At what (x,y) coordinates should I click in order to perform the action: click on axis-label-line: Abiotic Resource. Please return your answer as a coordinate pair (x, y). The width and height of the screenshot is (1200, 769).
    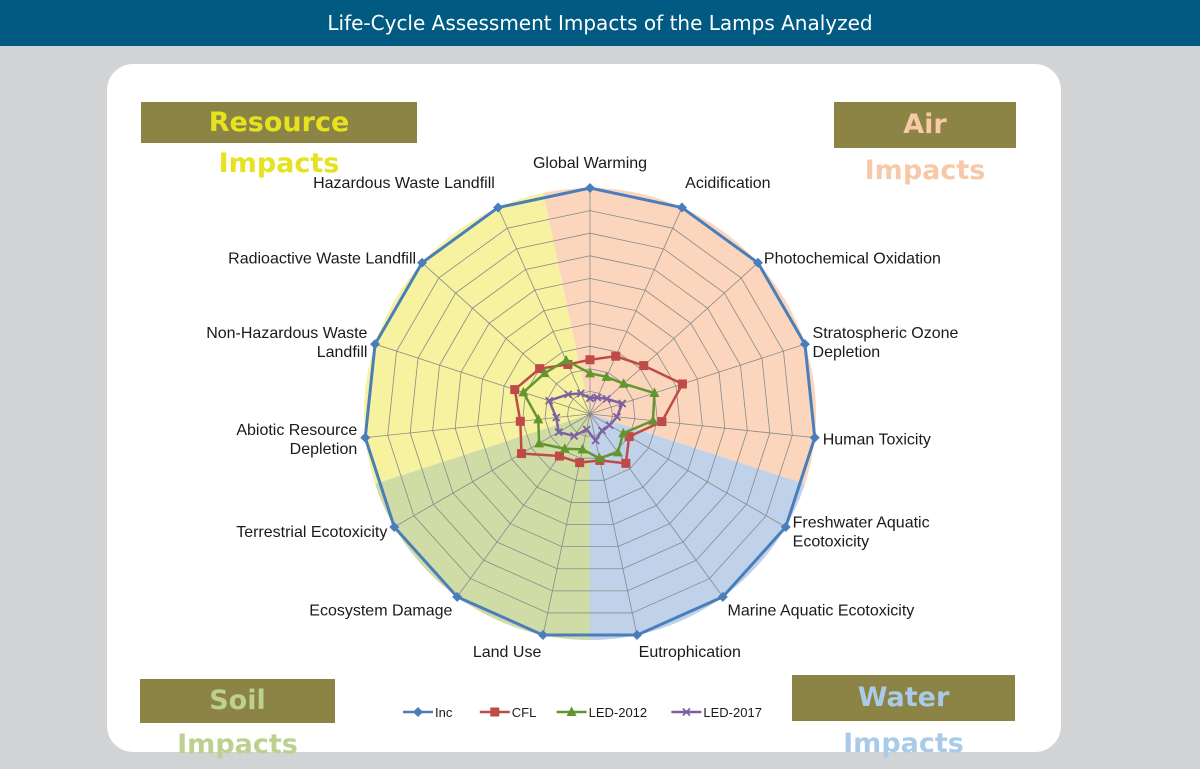
    Looking at the image, I should click on (296, 430).